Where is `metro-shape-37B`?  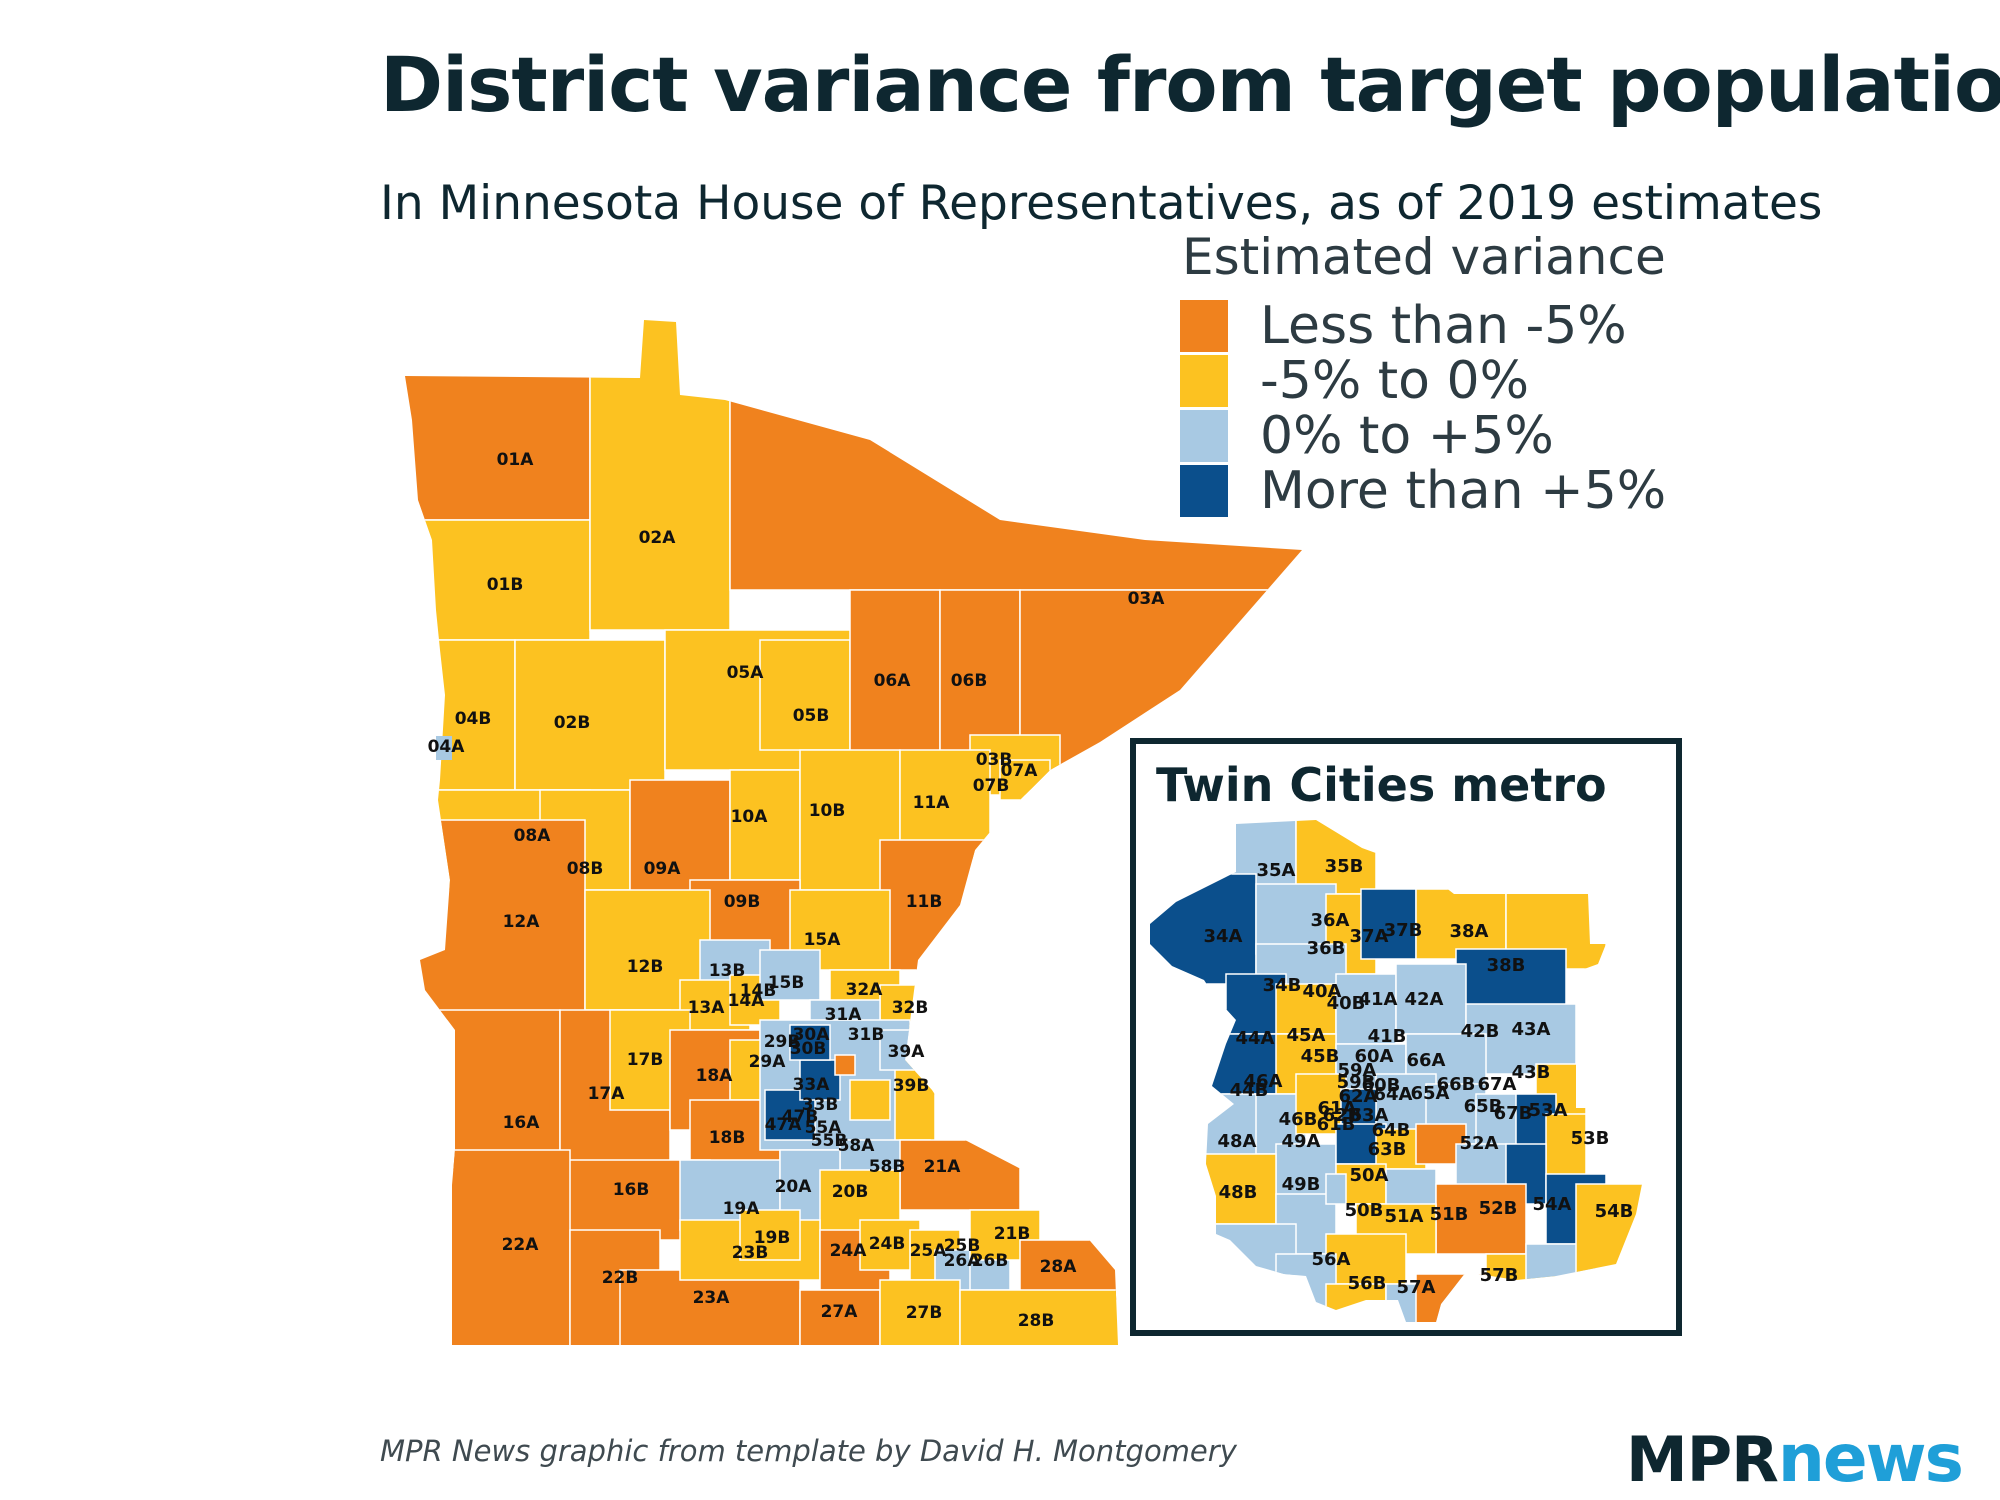 metro-shape-37B is located at coordinates (1388, 924).